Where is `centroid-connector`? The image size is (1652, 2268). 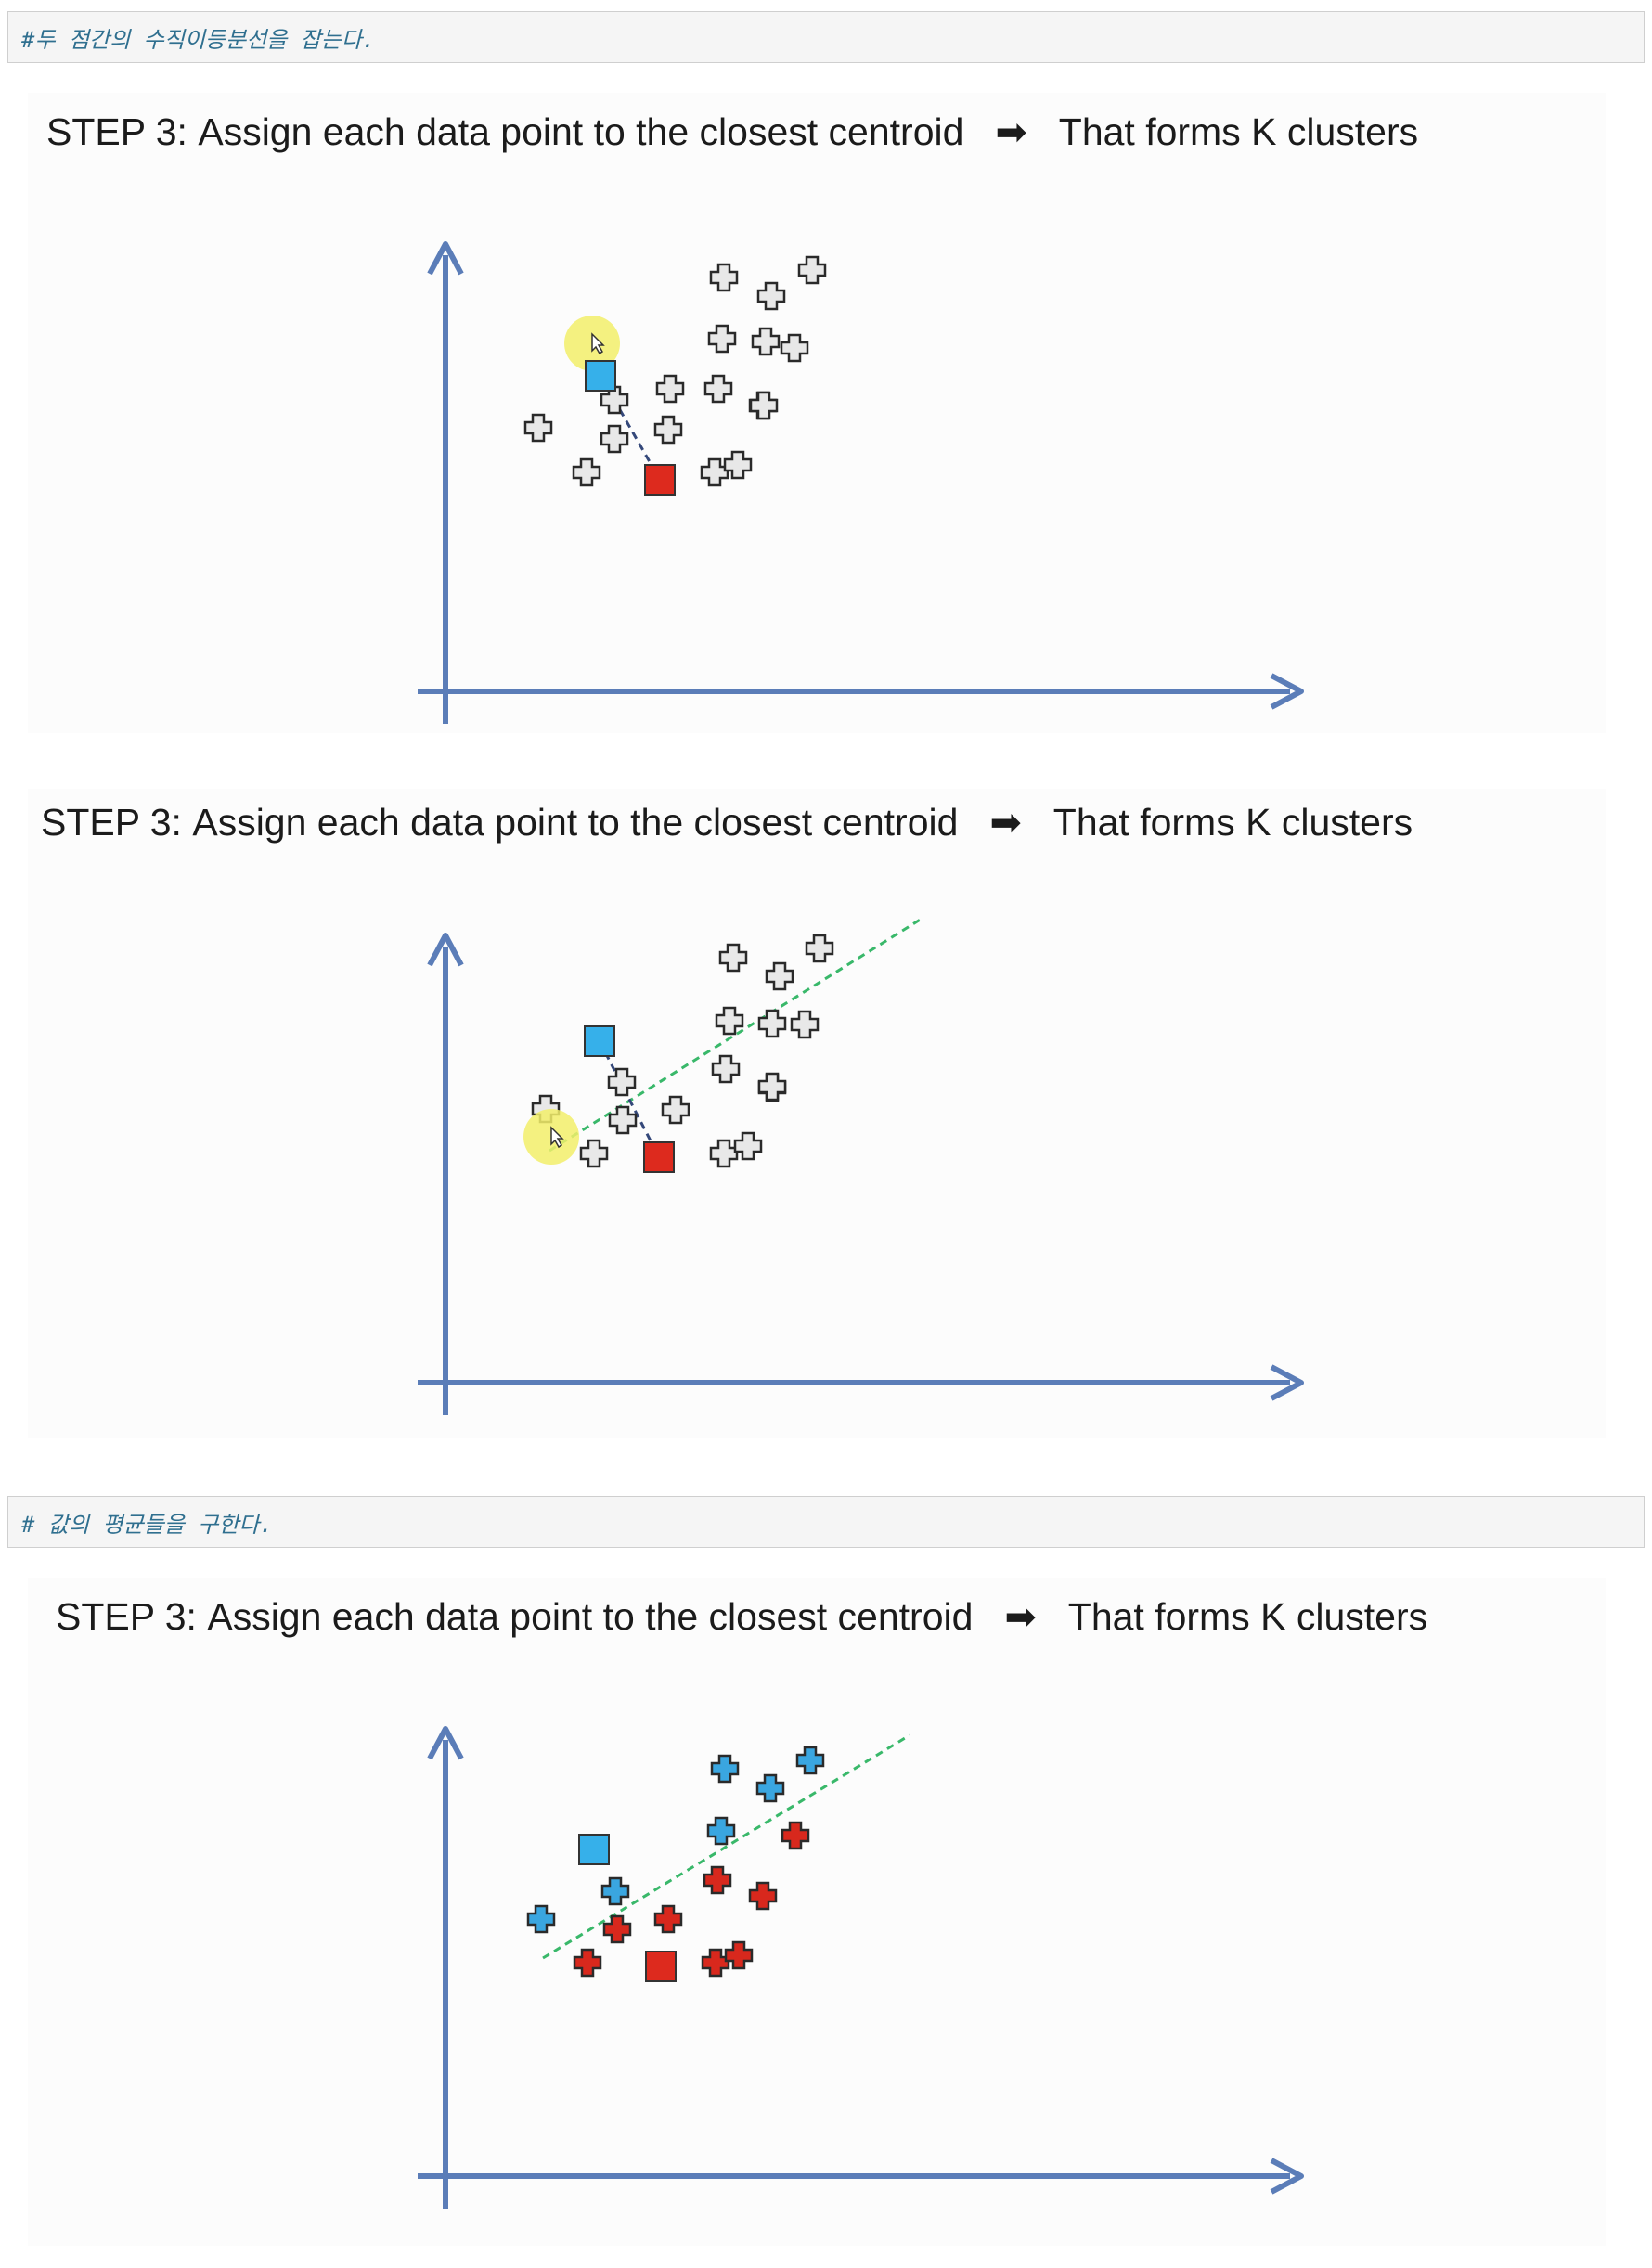
centroid-connector is located at coordinates (629, 1099).